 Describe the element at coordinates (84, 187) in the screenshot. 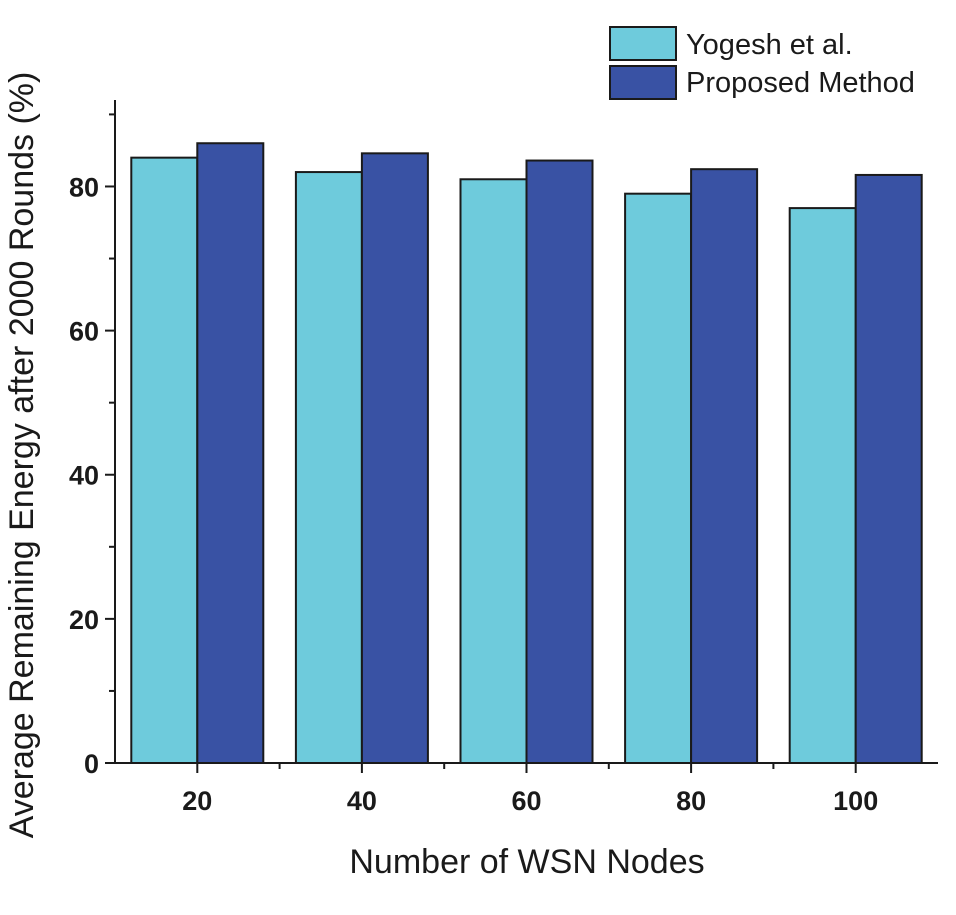

I see `y-tick-label-80: 80` at that location.